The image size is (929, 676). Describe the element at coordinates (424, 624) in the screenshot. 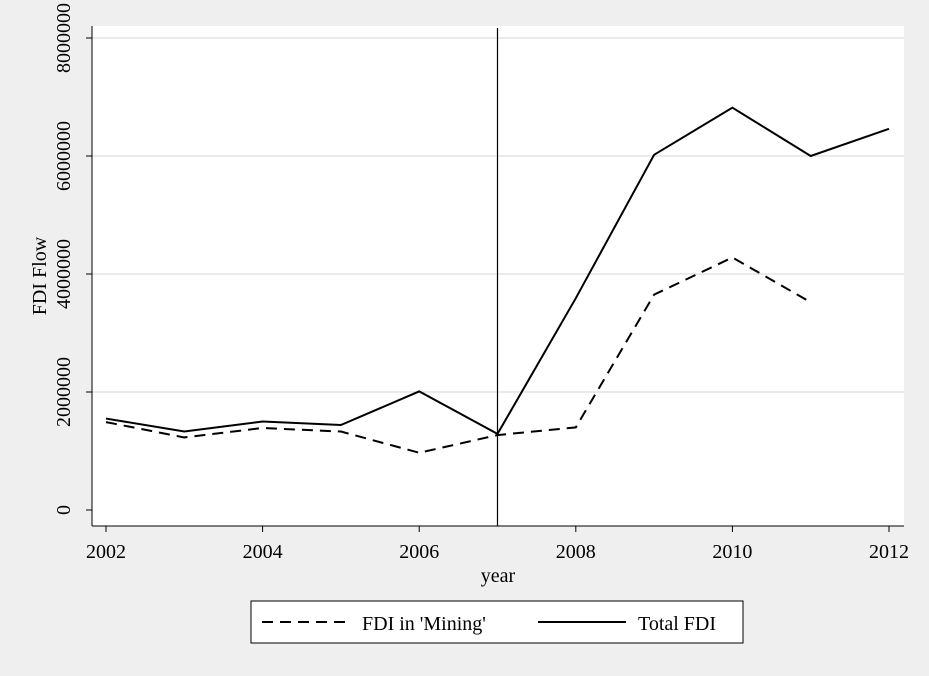

I see `legend-label-mining: FDI in 'Mining'` at that location.